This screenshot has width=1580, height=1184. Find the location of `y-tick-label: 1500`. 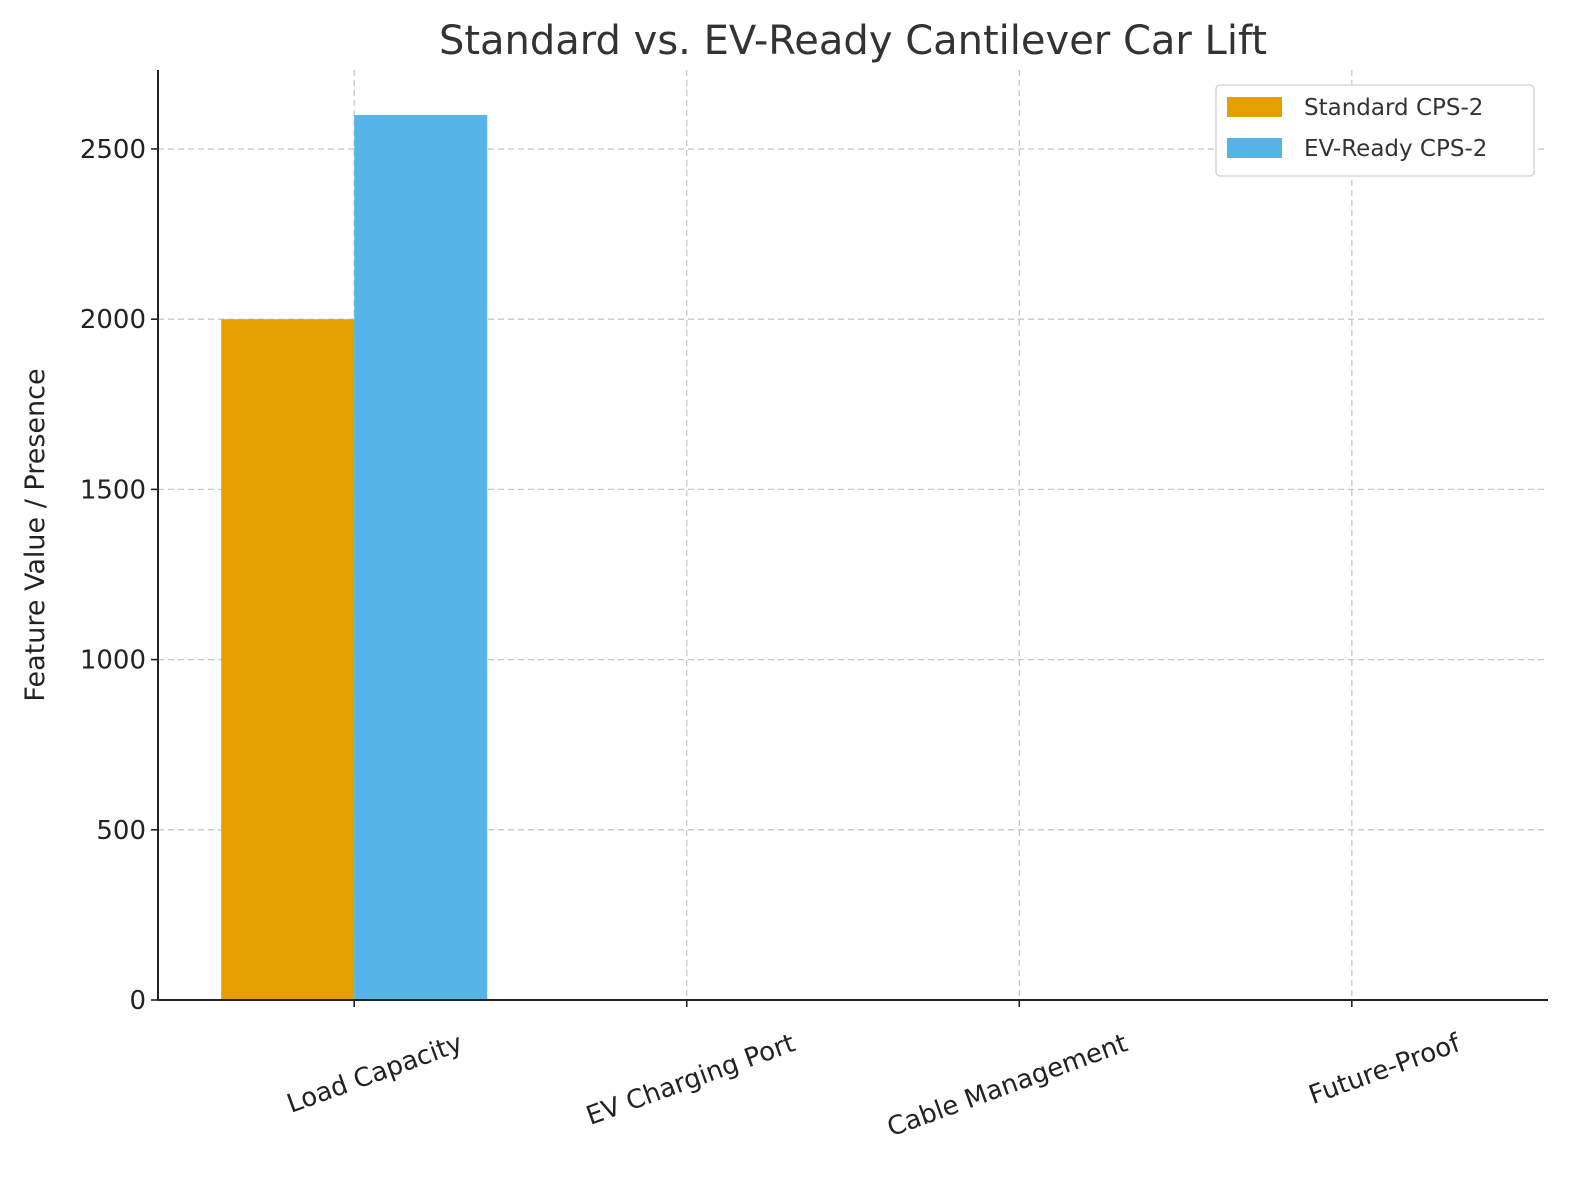

y-tick-label: 1500 is located at coordinates (113, 490).